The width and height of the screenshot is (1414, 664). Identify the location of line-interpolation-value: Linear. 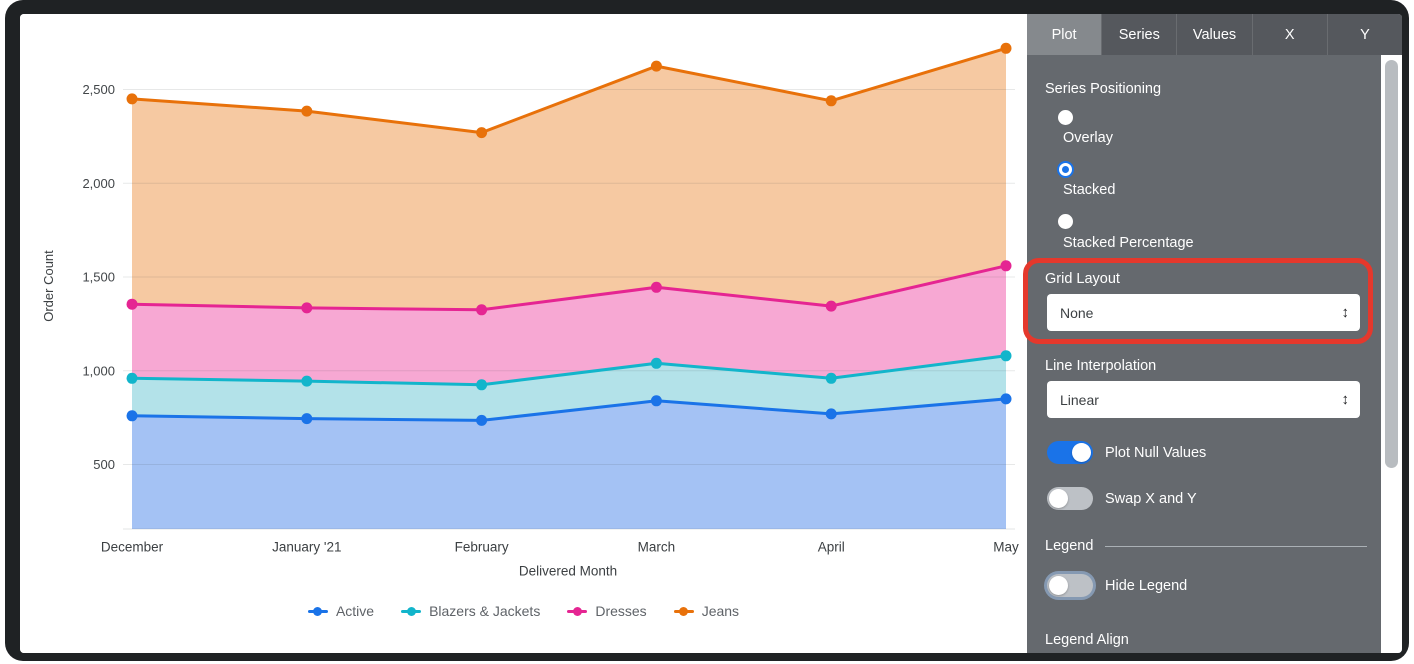
(1079, 399).